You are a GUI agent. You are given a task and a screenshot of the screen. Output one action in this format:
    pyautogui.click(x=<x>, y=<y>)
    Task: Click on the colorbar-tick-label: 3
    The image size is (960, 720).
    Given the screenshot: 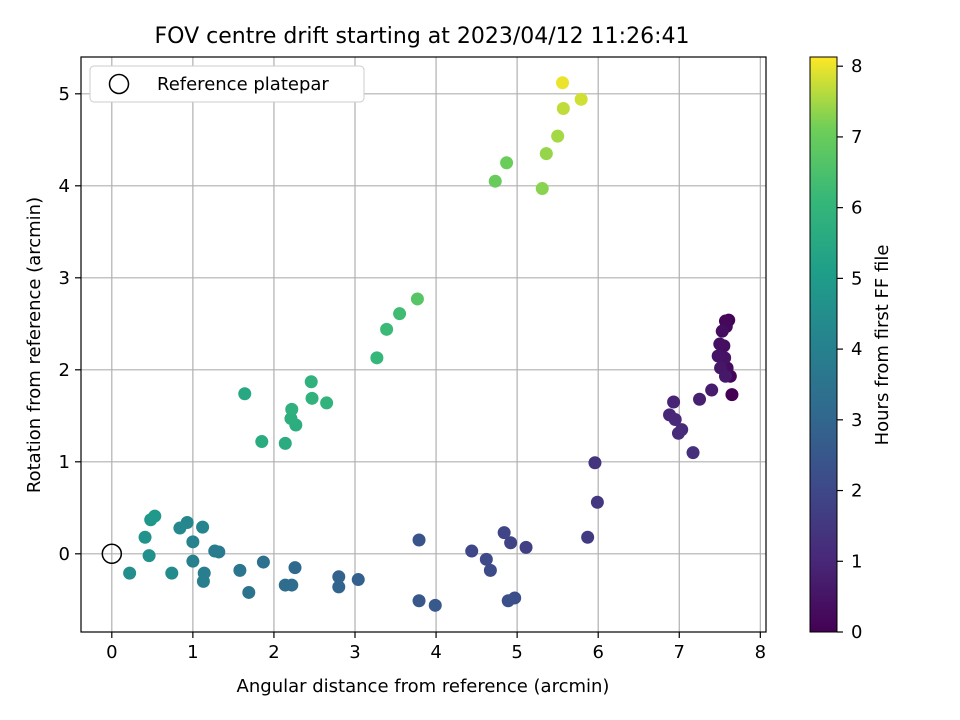 What is the action you would take?
    pyautogui.click(x=856, y=420)
    